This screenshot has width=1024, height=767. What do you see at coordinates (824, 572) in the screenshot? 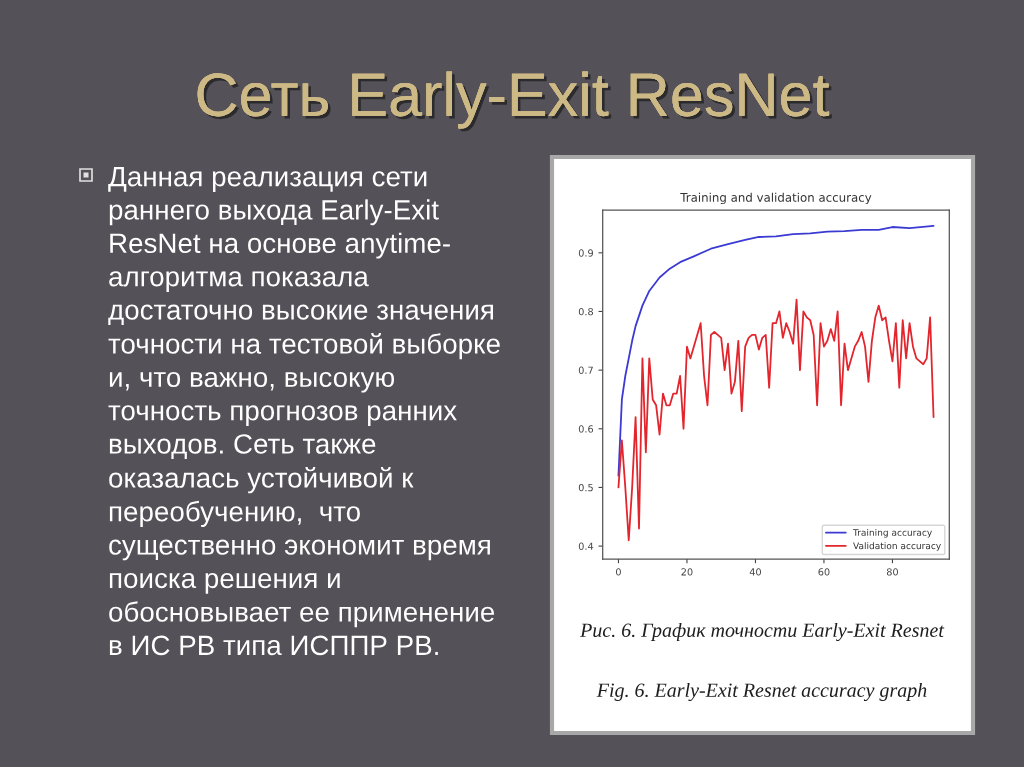
I see `x-tick-label: 60` at bounding box center [824, 572].